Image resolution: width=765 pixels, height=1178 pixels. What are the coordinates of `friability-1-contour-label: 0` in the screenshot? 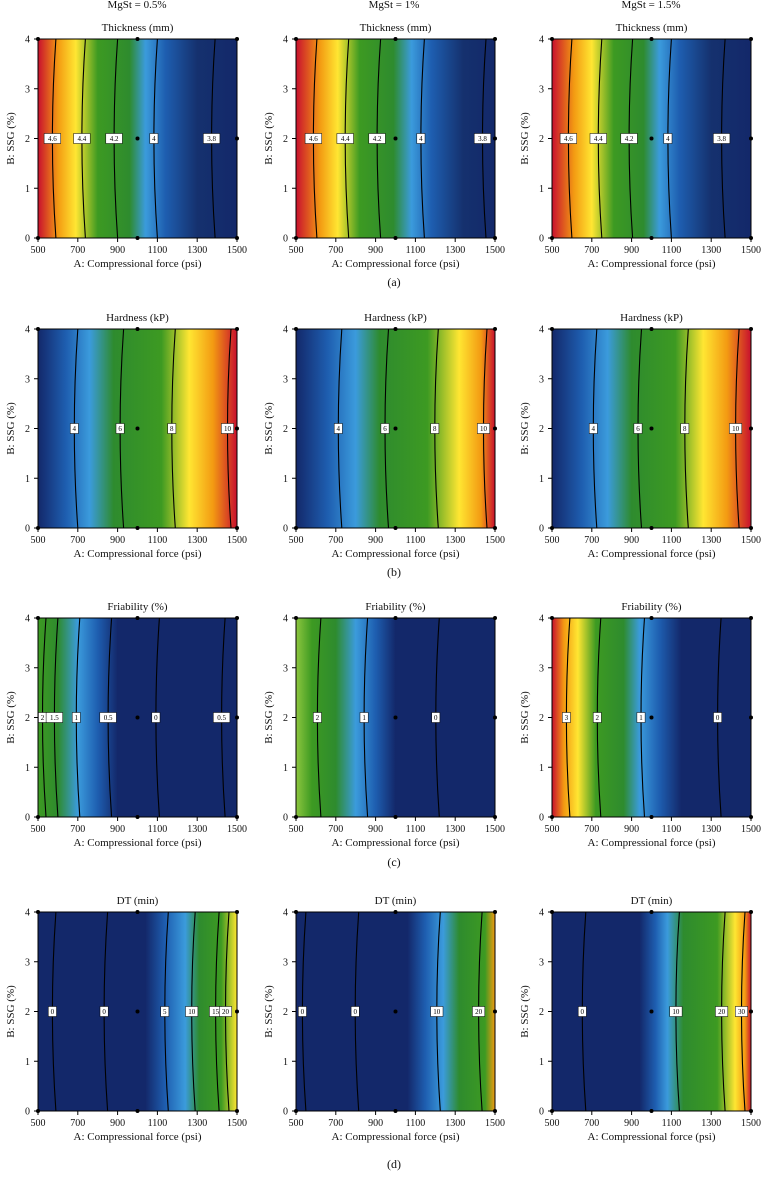 It's located at (156, 718).